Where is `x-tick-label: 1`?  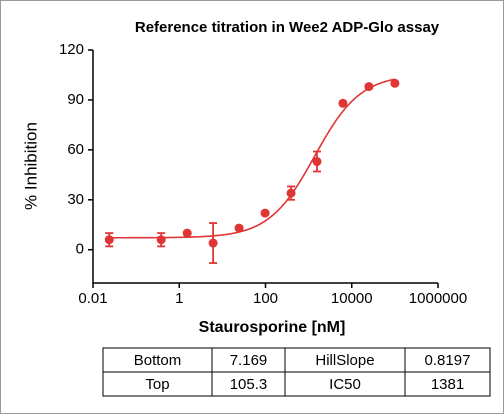 x-tick-label: 1 is located at coordinates (179, 298).